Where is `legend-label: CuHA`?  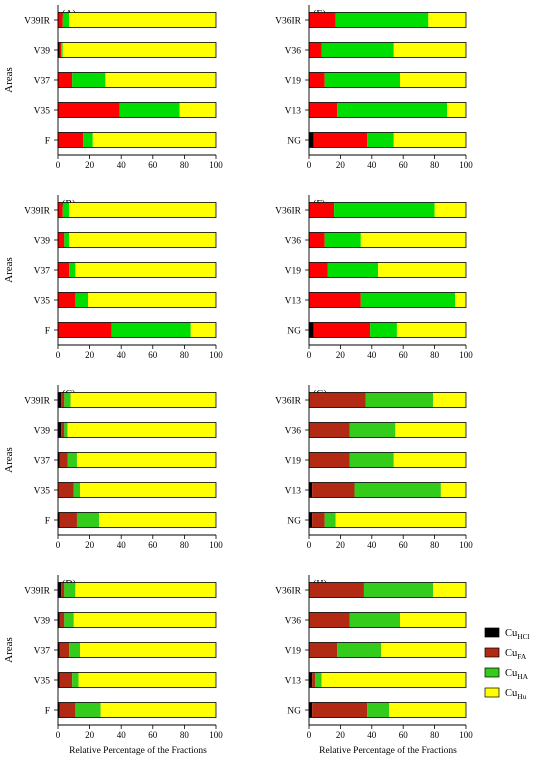
legend-label: CuHA is located at coordinates (517, 674).